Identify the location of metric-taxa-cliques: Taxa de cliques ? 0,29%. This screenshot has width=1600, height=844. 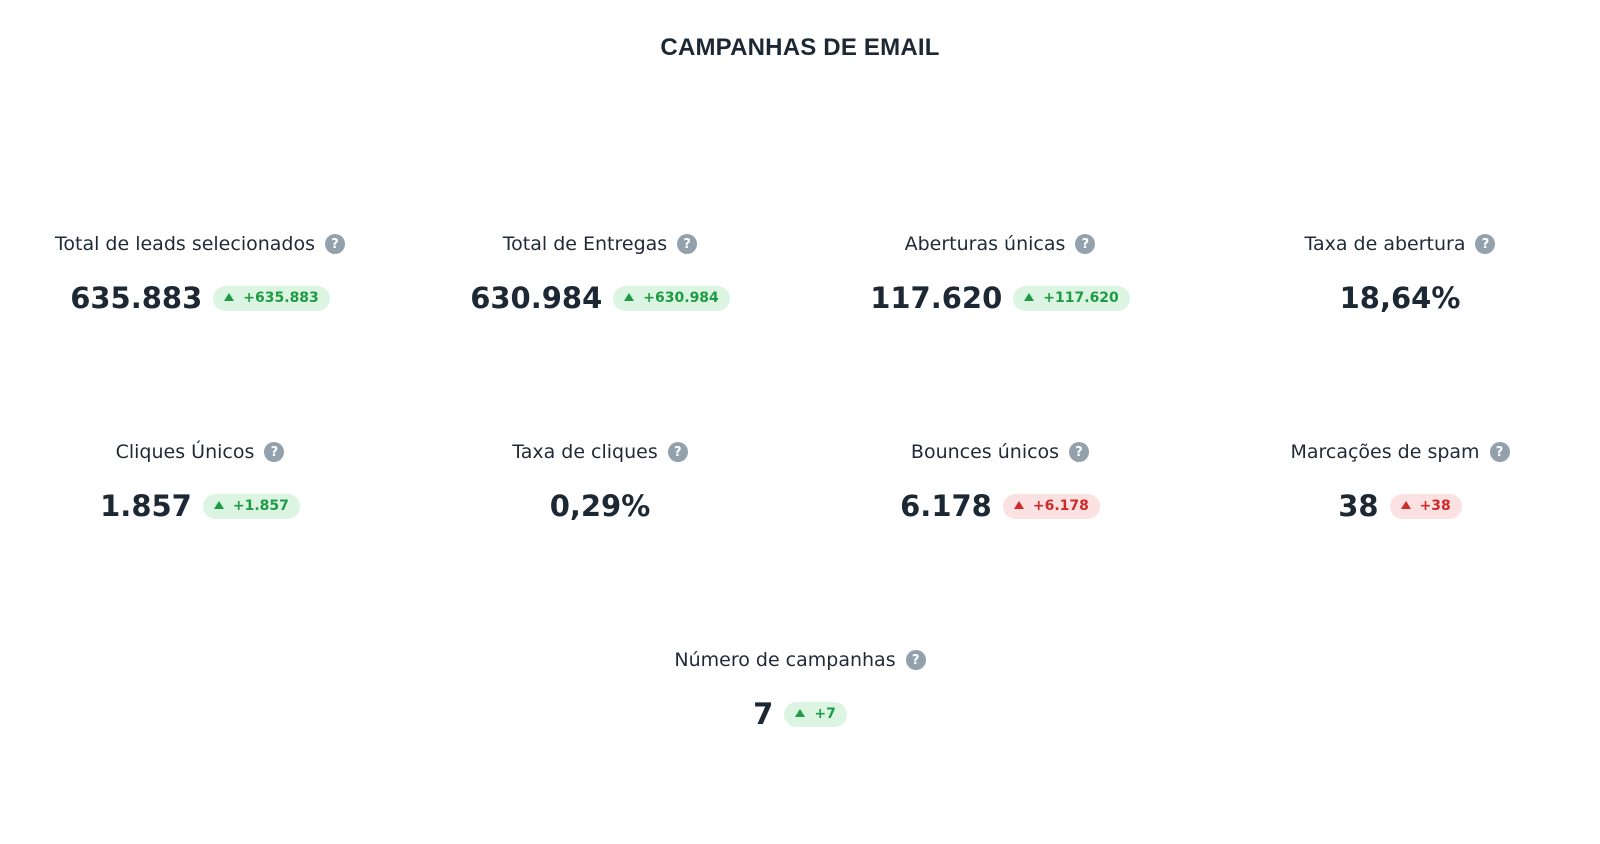
(600, 532).